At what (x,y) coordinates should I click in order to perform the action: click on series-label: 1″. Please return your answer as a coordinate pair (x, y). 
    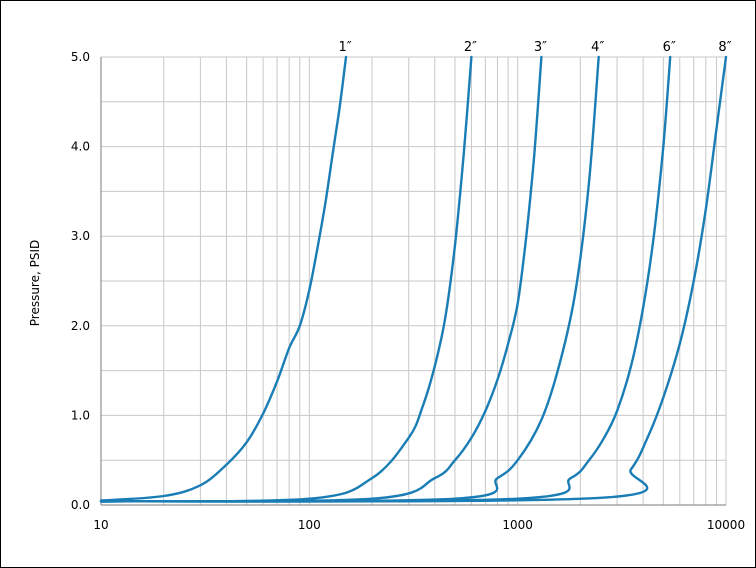
    Looking at the image, I should click on (344, 47).